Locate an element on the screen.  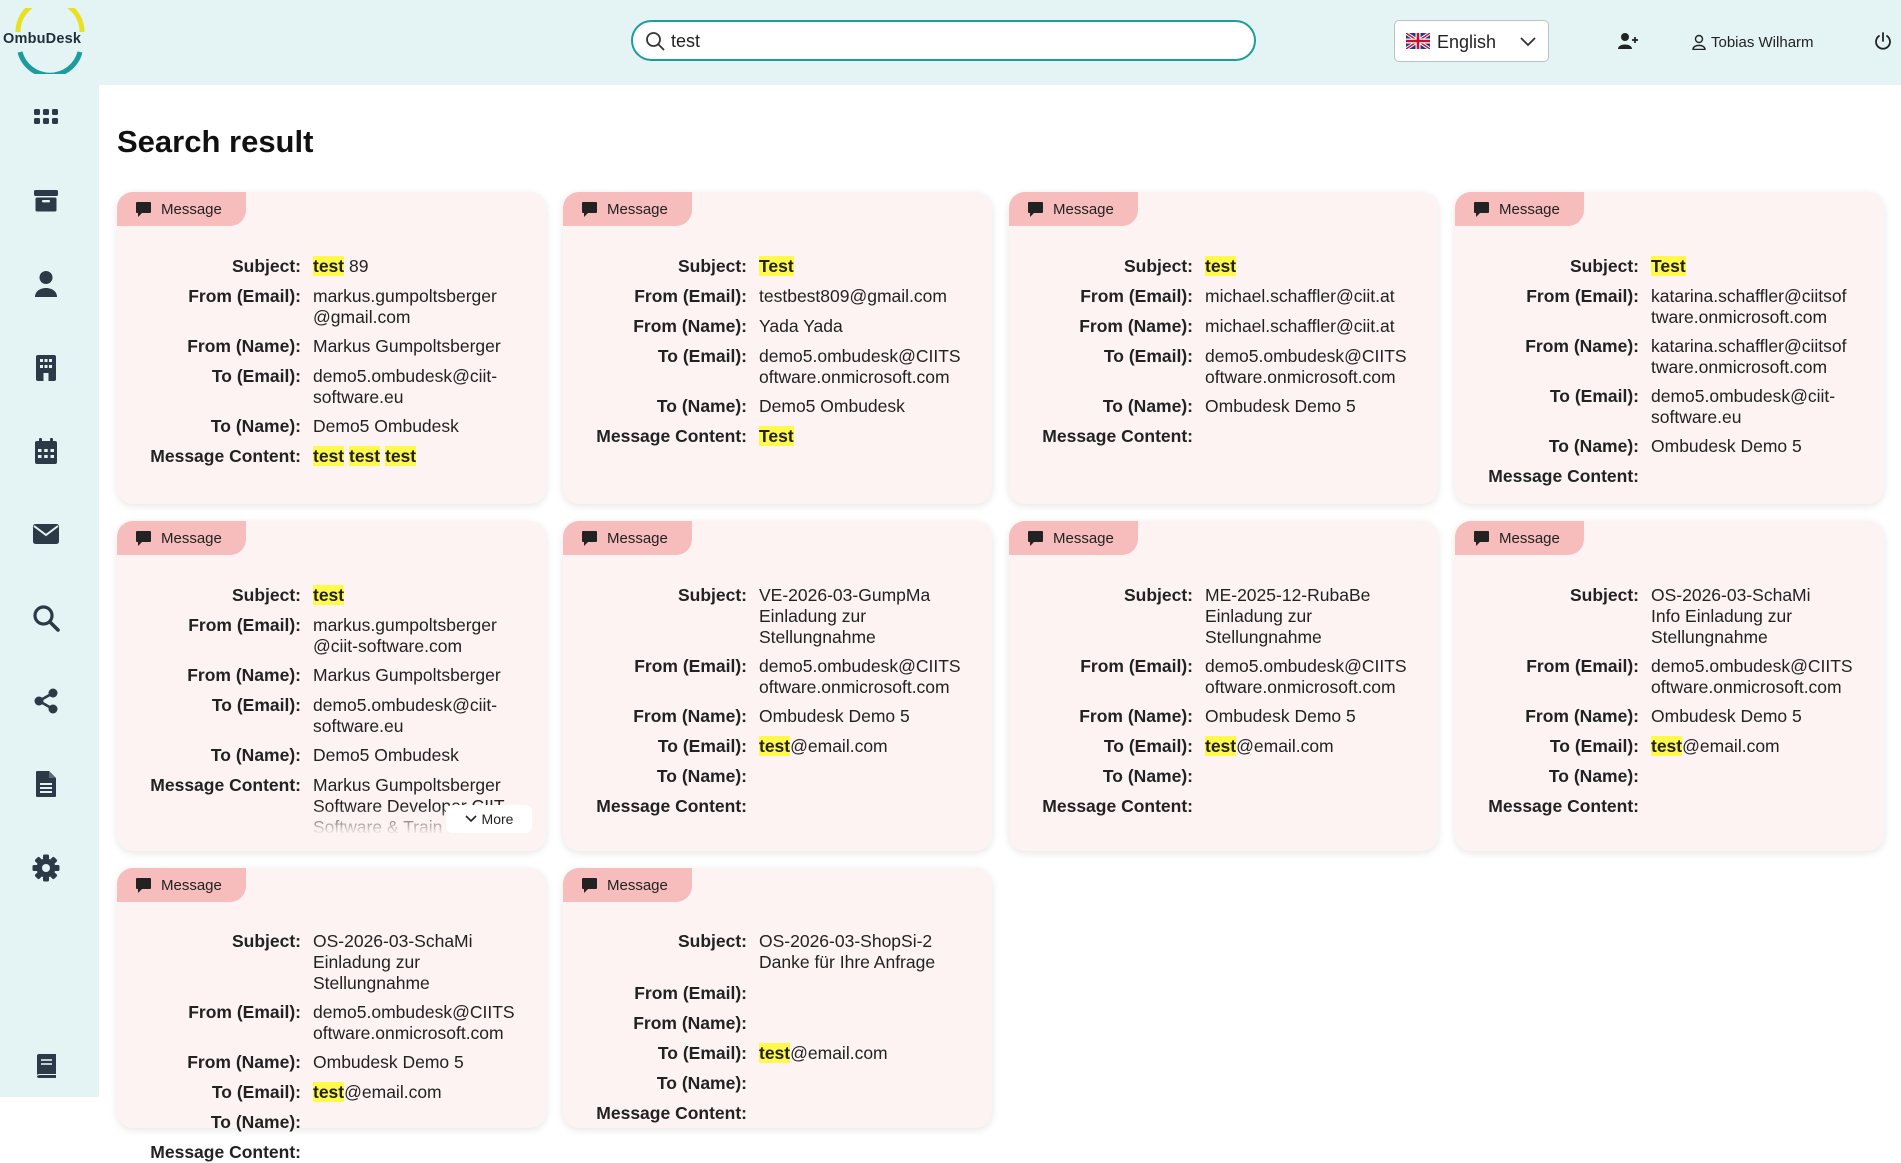
nav-settings is located at coordinates (46, 868).